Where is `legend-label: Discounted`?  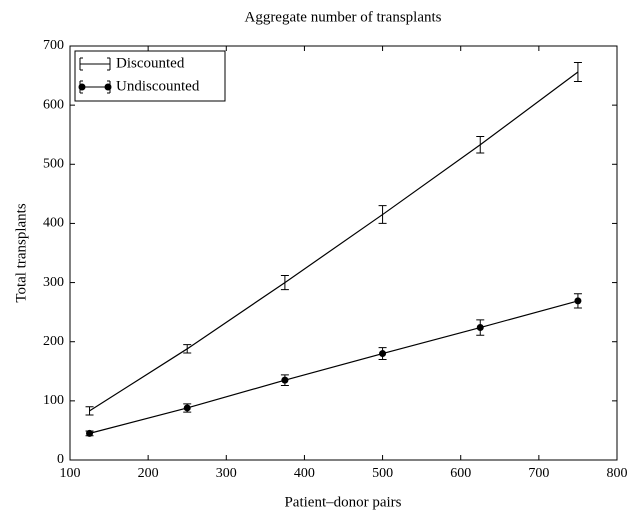 legend-label: Discounted is located at coordinates (150, 63).